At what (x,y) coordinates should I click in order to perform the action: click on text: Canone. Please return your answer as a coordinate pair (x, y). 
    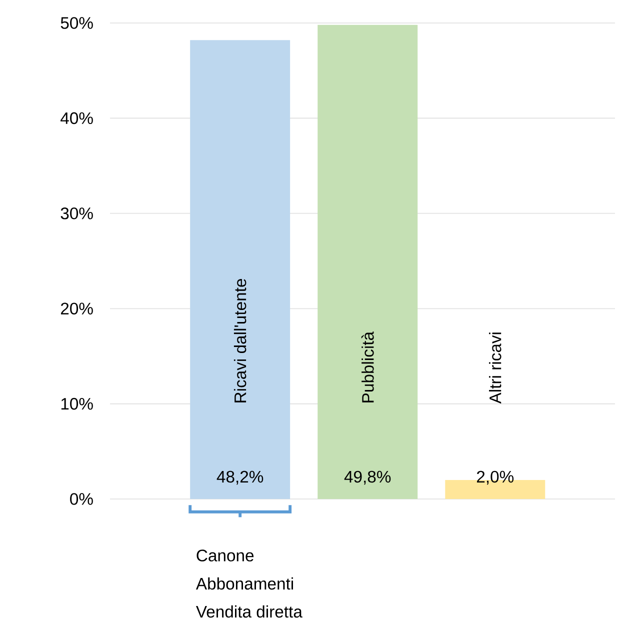
    Looking at the image, I should click on (225, 556).